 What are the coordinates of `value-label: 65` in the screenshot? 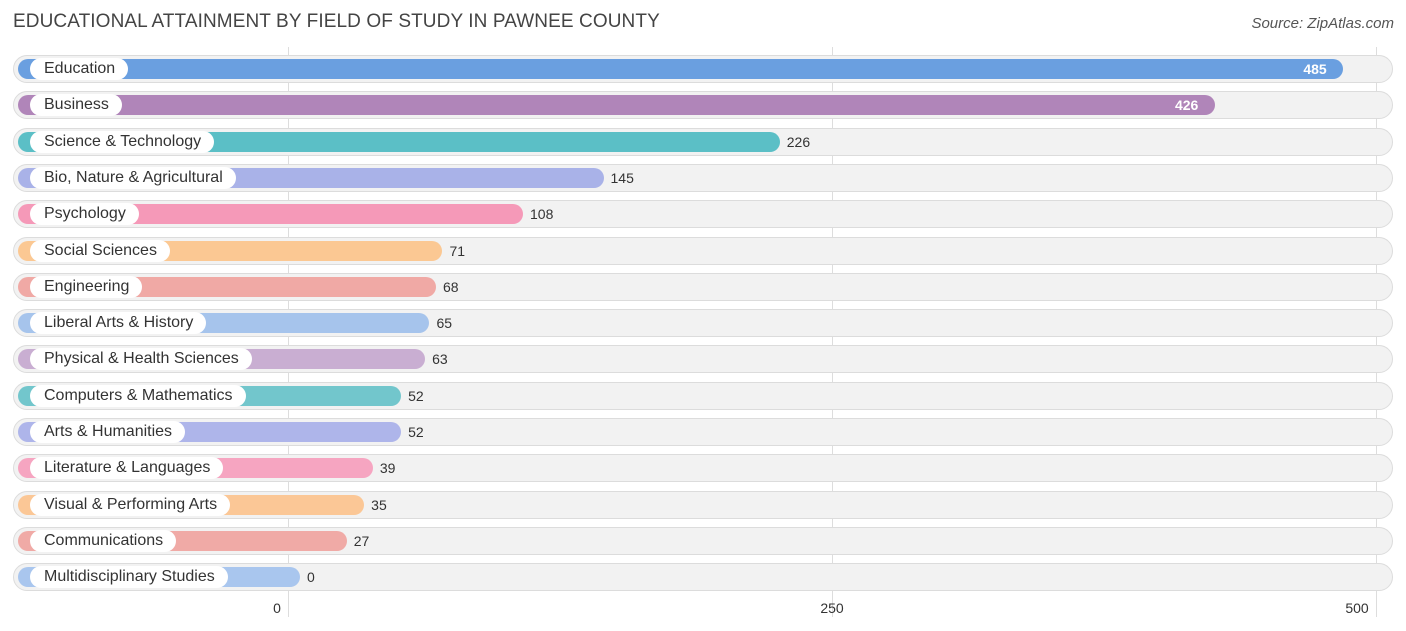 It's located at (444, 323).